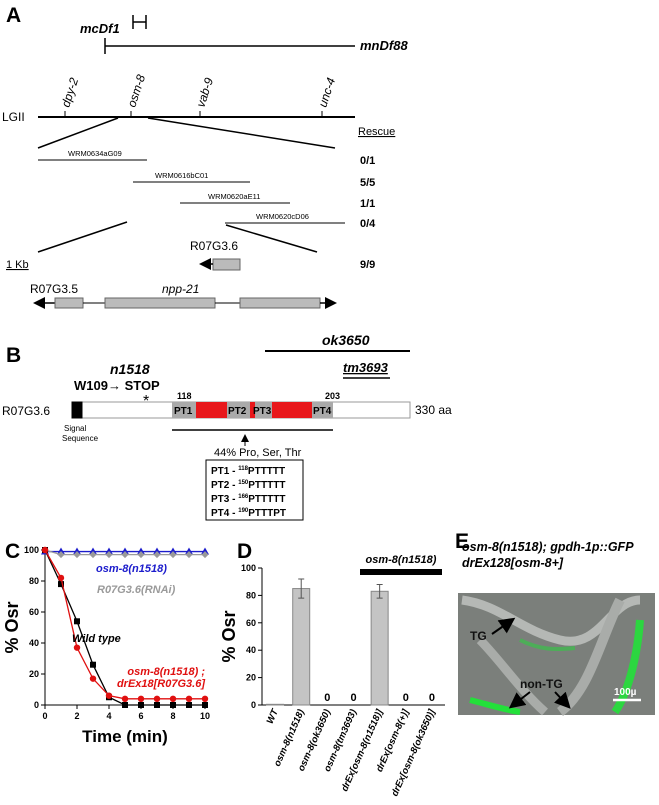 Image resolution: width=659 pixels, height=805 pixels. Describe the element at coordinates (100, 28) in the screenshot. I see `deficiency: mcDf1` at that location.